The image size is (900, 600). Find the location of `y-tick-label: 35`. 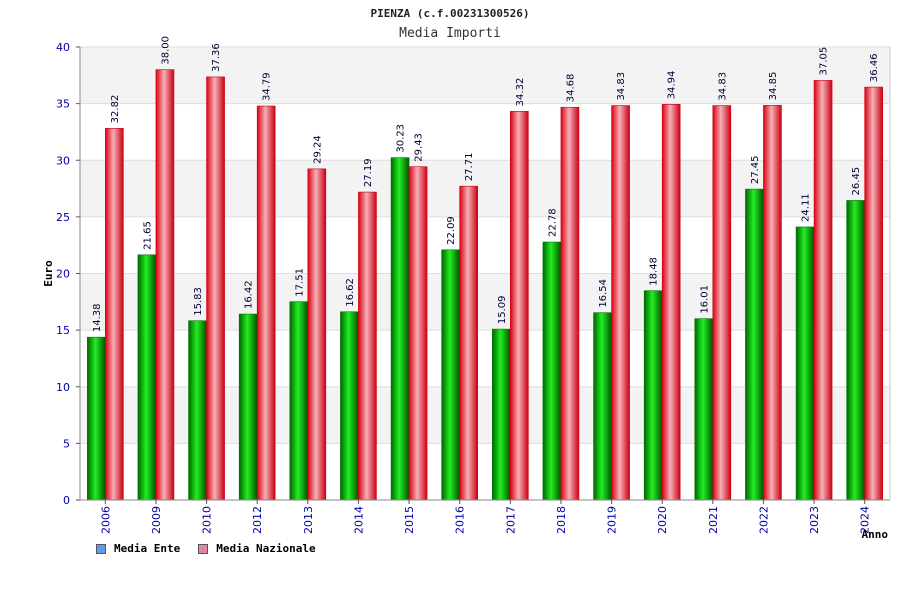

y-tick-label: 35 is located at coordinates (63, 104).